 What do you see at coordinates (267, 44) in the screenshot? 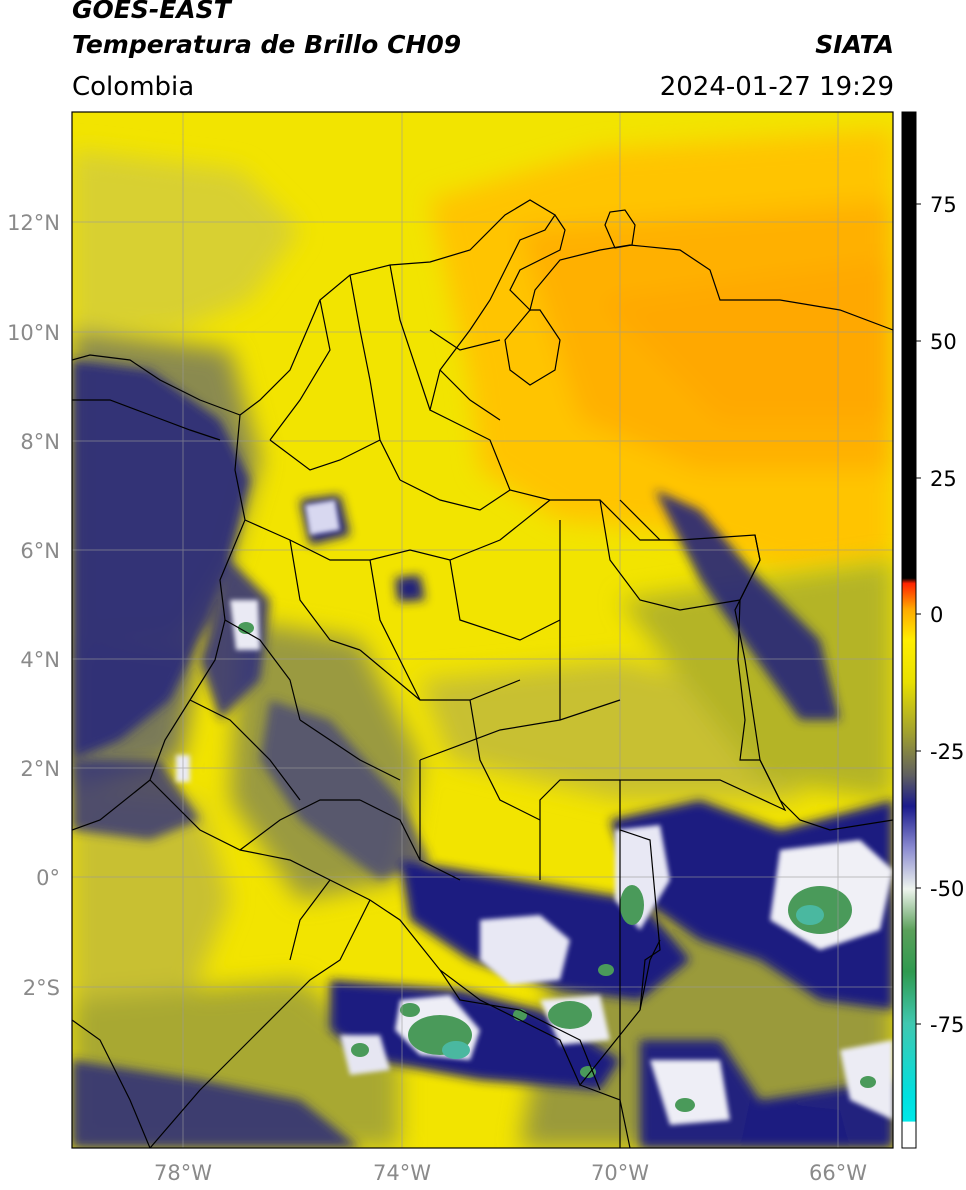
I see `product-title: Temperatura de Brillo CH09` at bounding box center [267, 44].